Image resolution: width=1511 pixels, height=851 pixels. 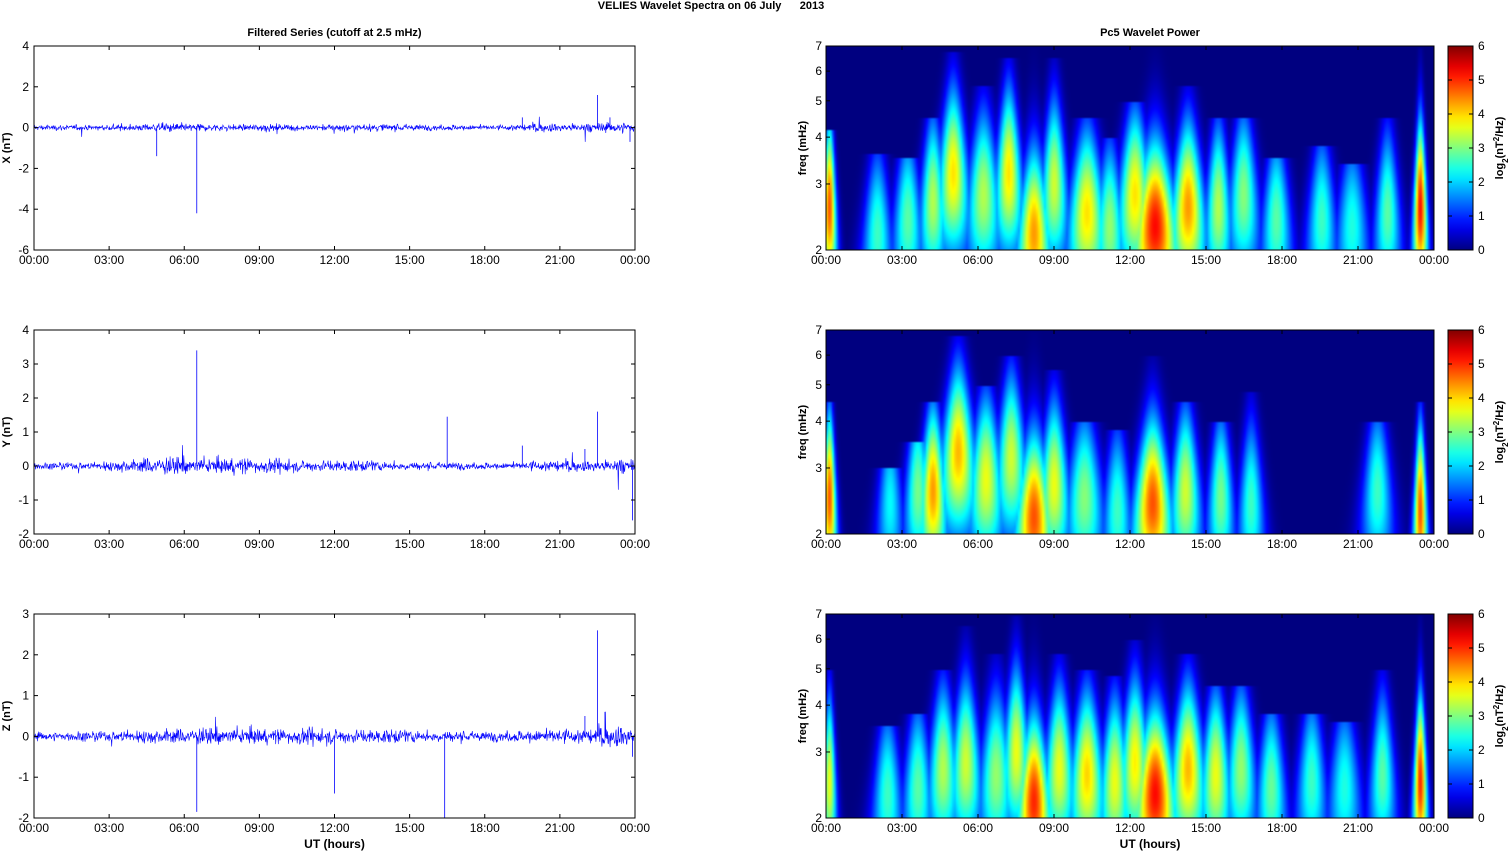 I want to click on trace-Y, so click(x=334, y=467).